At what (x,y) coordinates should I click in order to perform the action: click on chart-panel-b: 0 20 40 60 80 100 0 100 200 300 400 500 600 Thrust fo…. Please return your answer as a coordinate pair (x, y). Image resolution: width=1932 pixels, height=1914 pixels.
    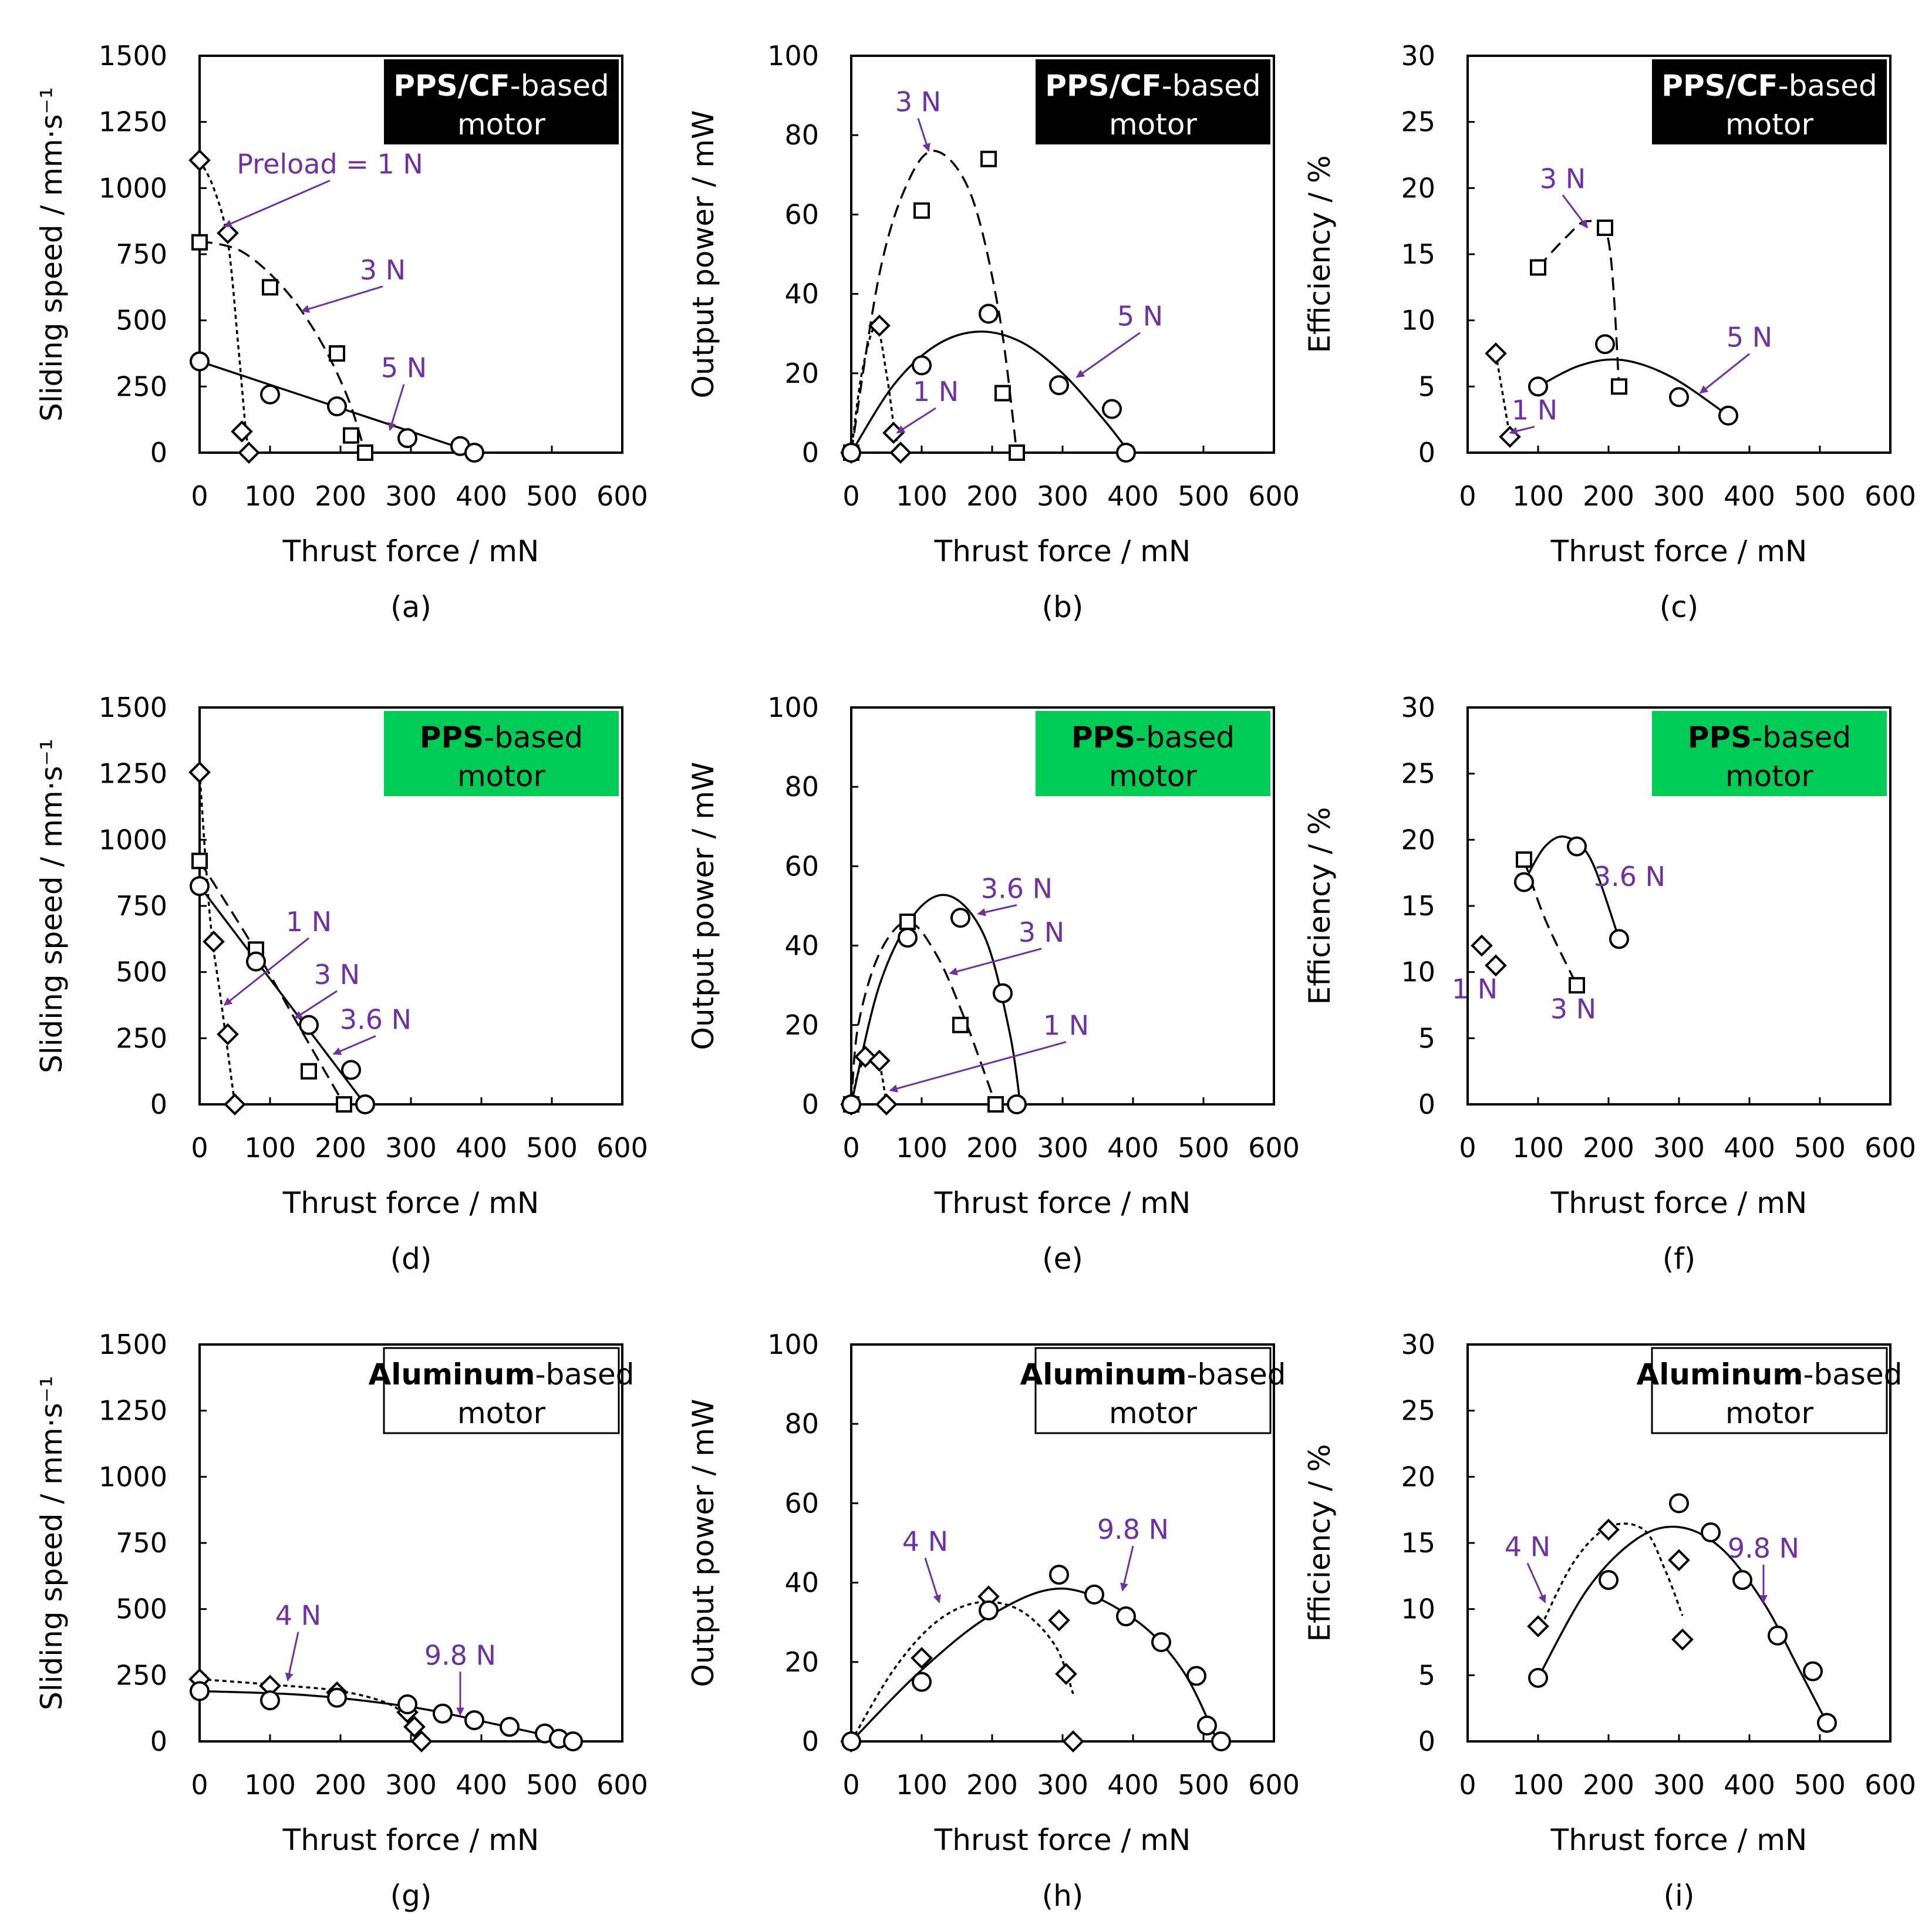
    Looking at the image, I should click on (993, 332).